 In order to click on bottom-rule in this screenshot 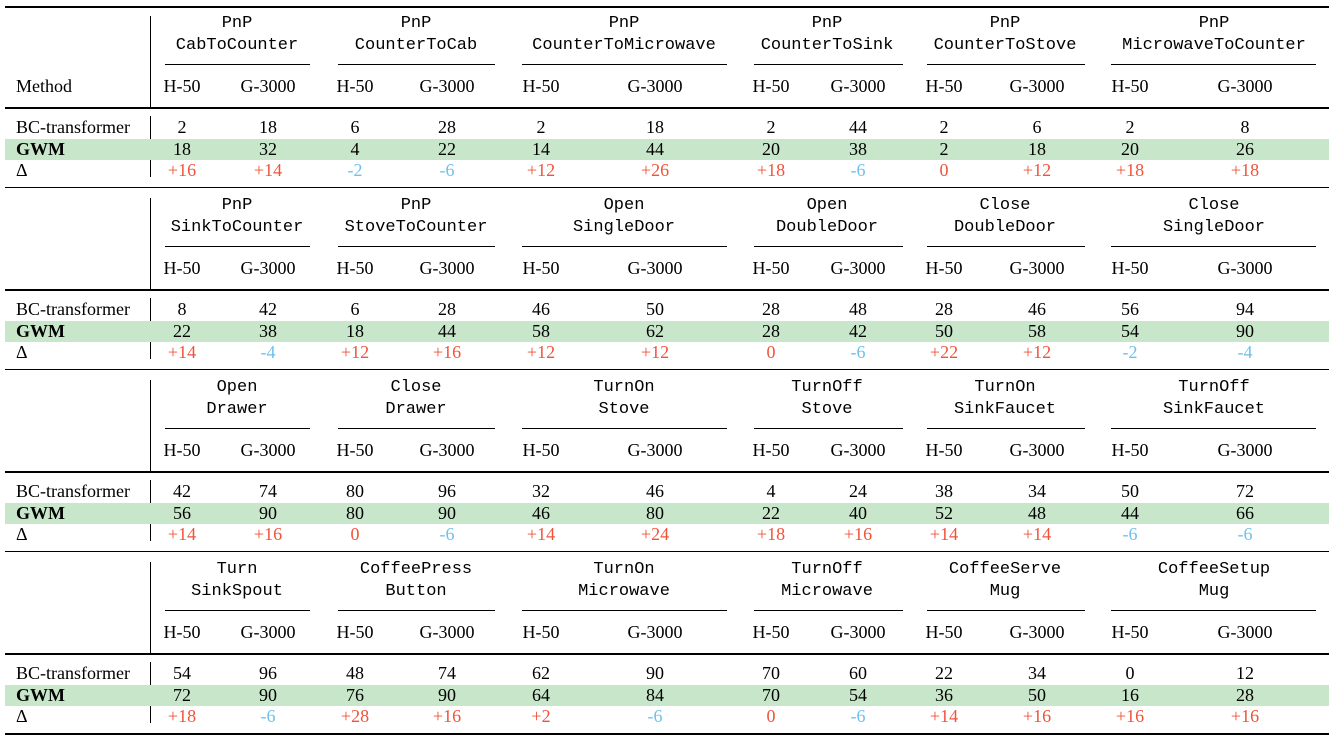, I will do `click(667, 734)`.